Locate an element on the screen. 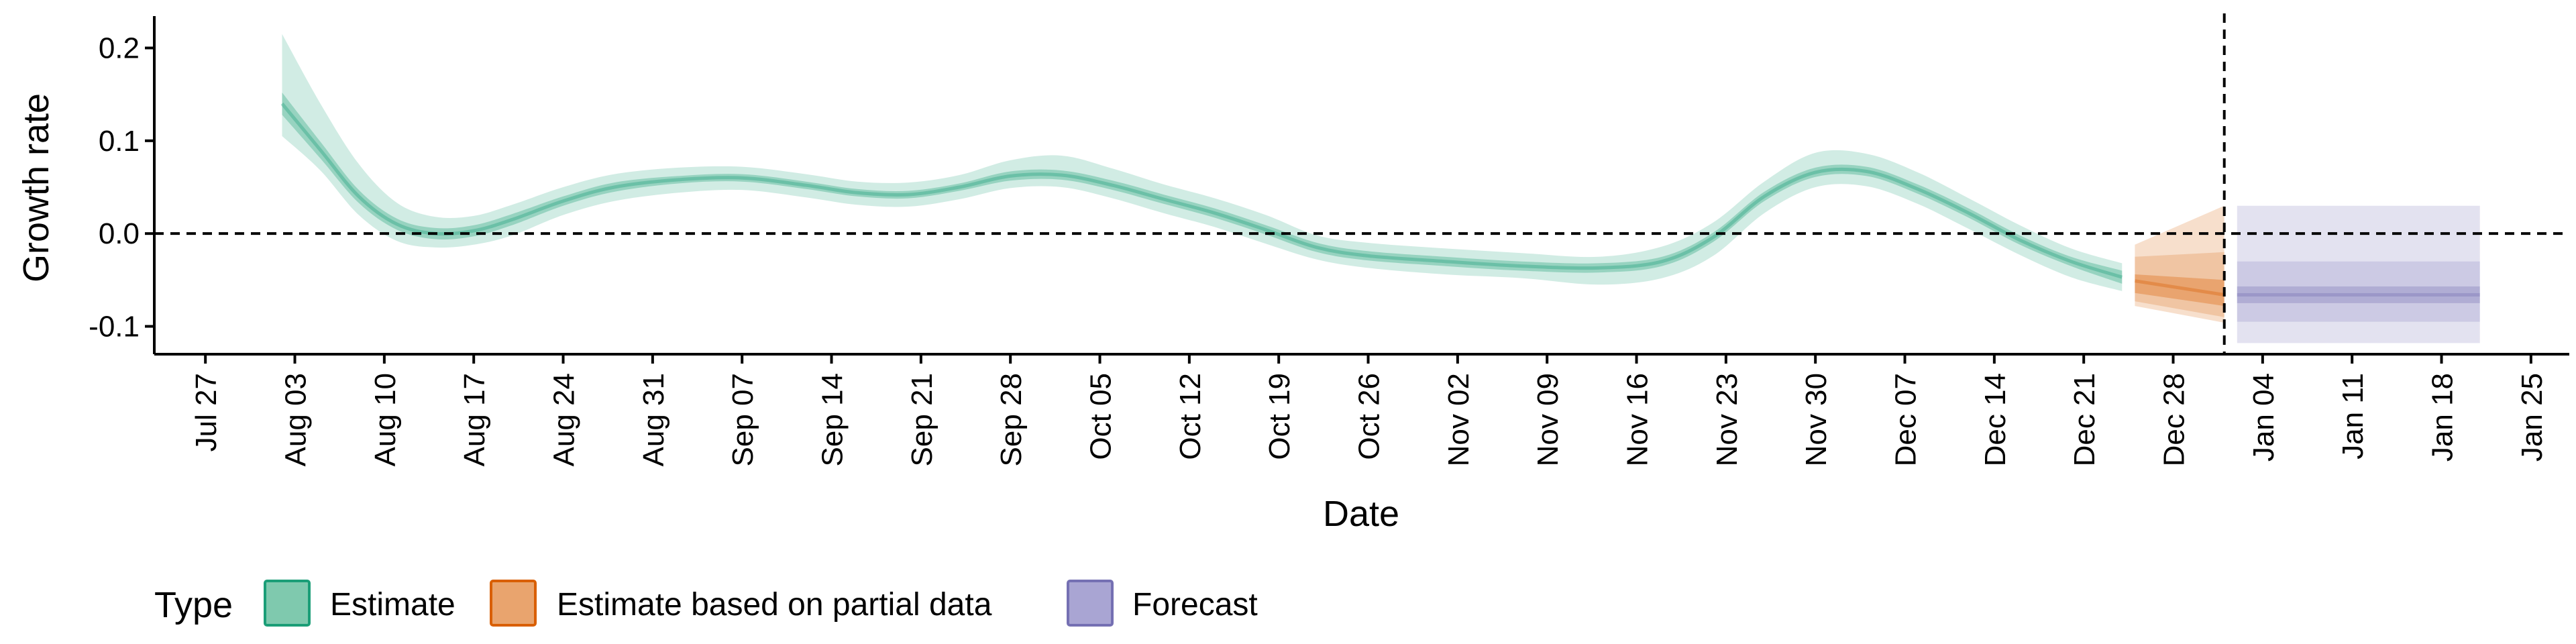 This screenshot has height=644, width=2576. y-tick-label: 0.1 is located at coordinates (119, 141).